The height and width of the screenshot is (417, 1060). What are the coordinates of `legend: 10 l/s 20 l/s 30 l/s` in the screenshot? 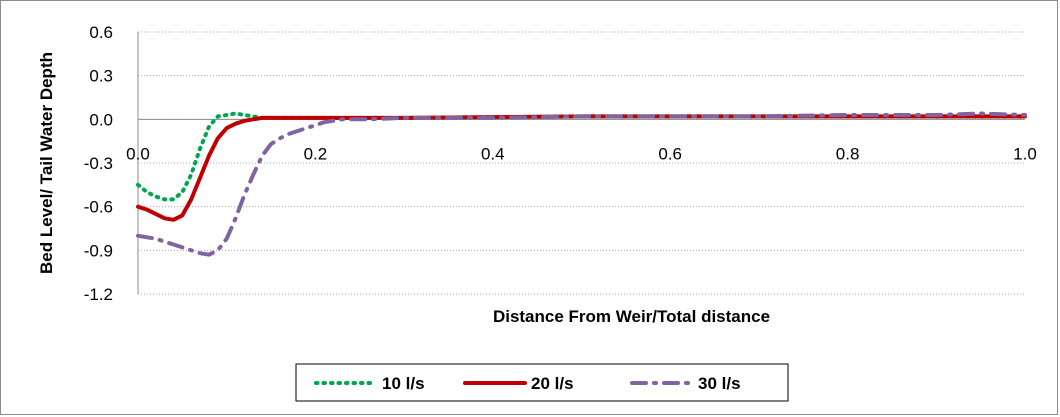 It's located at (527, 383).